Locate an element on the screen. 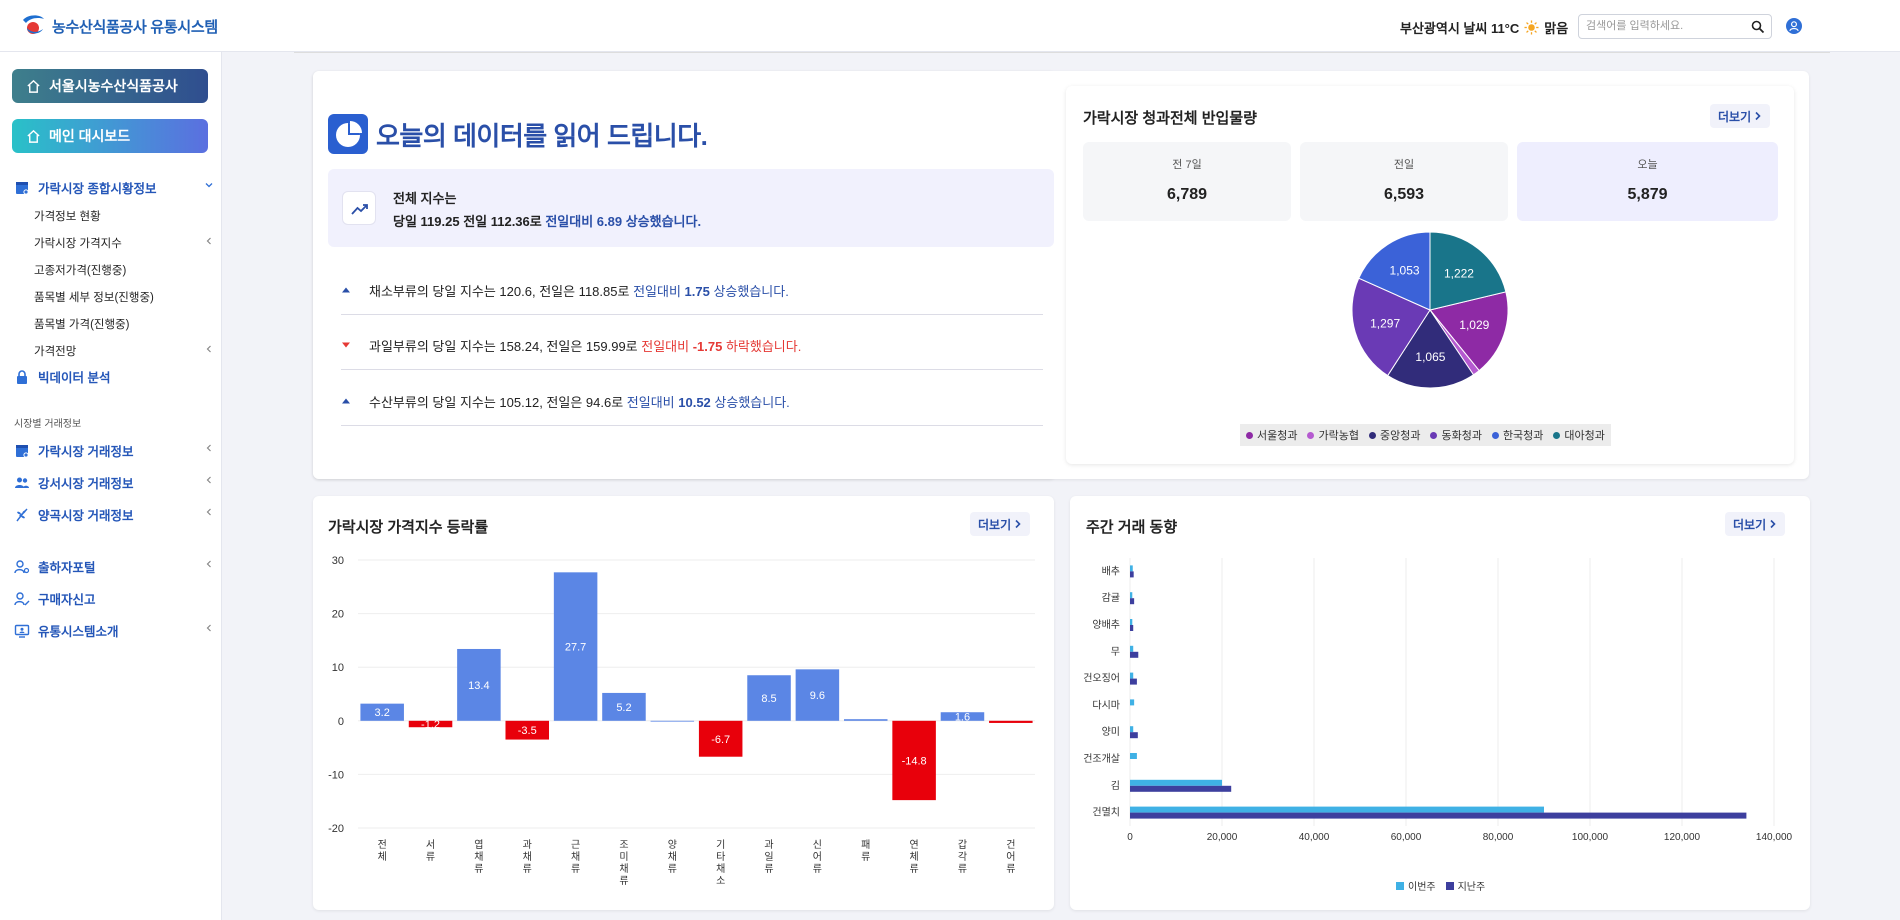  home-icon is located at coordinates (33, 86).